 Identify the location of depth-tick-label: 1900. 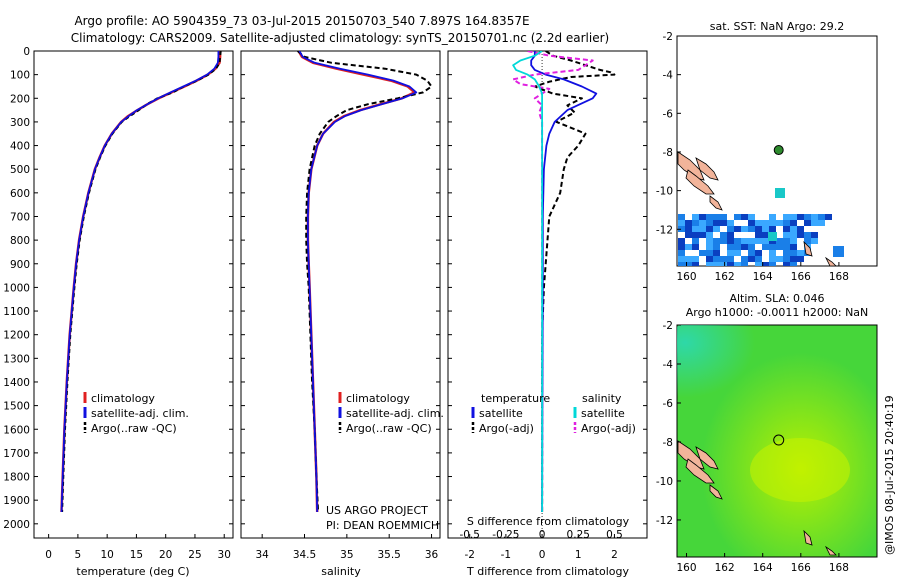
(16, 501).